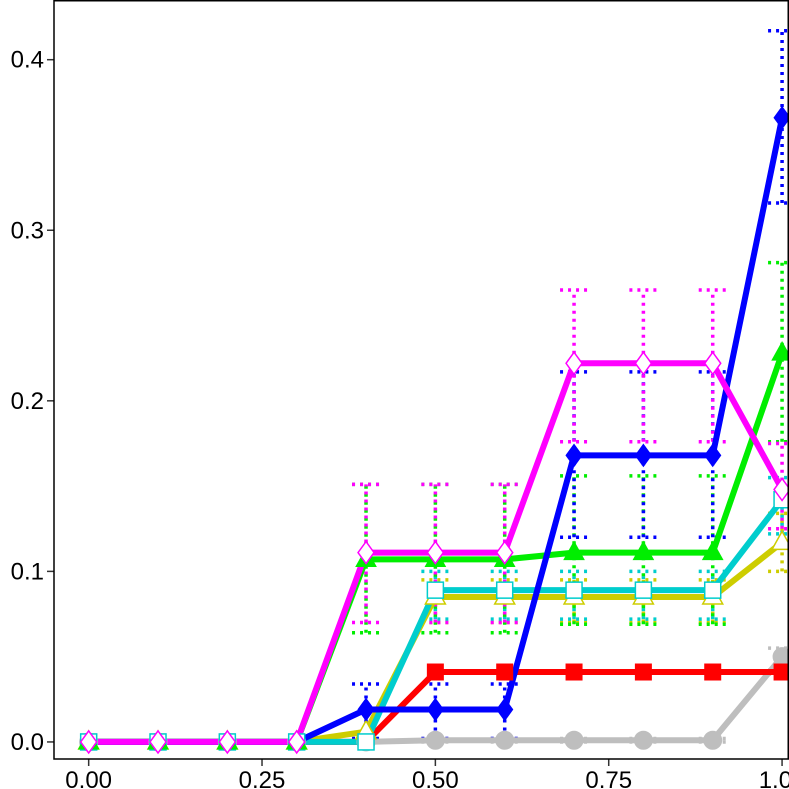  I want to click on x-tick-label: 0.25, so click(262, 778).